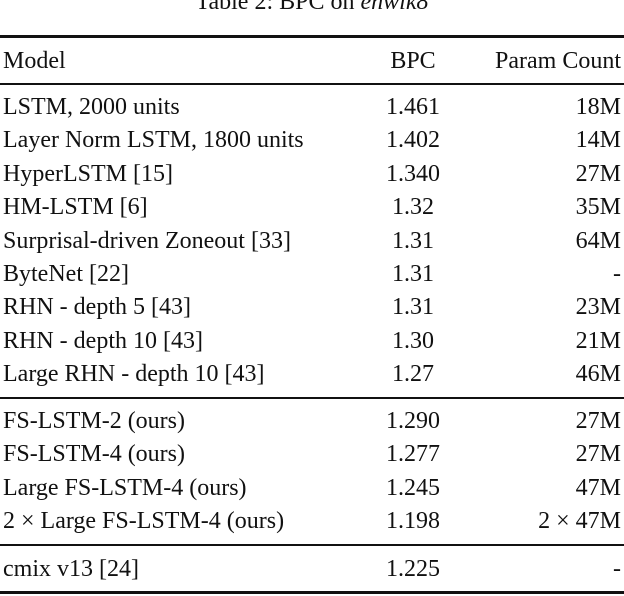 The height and width of the screenshot is (596, 624). What do you see at coordinates (88, 173) in the screenshot?
I see `model: HyperLSTM [15]` at bounding box center [88, 173].